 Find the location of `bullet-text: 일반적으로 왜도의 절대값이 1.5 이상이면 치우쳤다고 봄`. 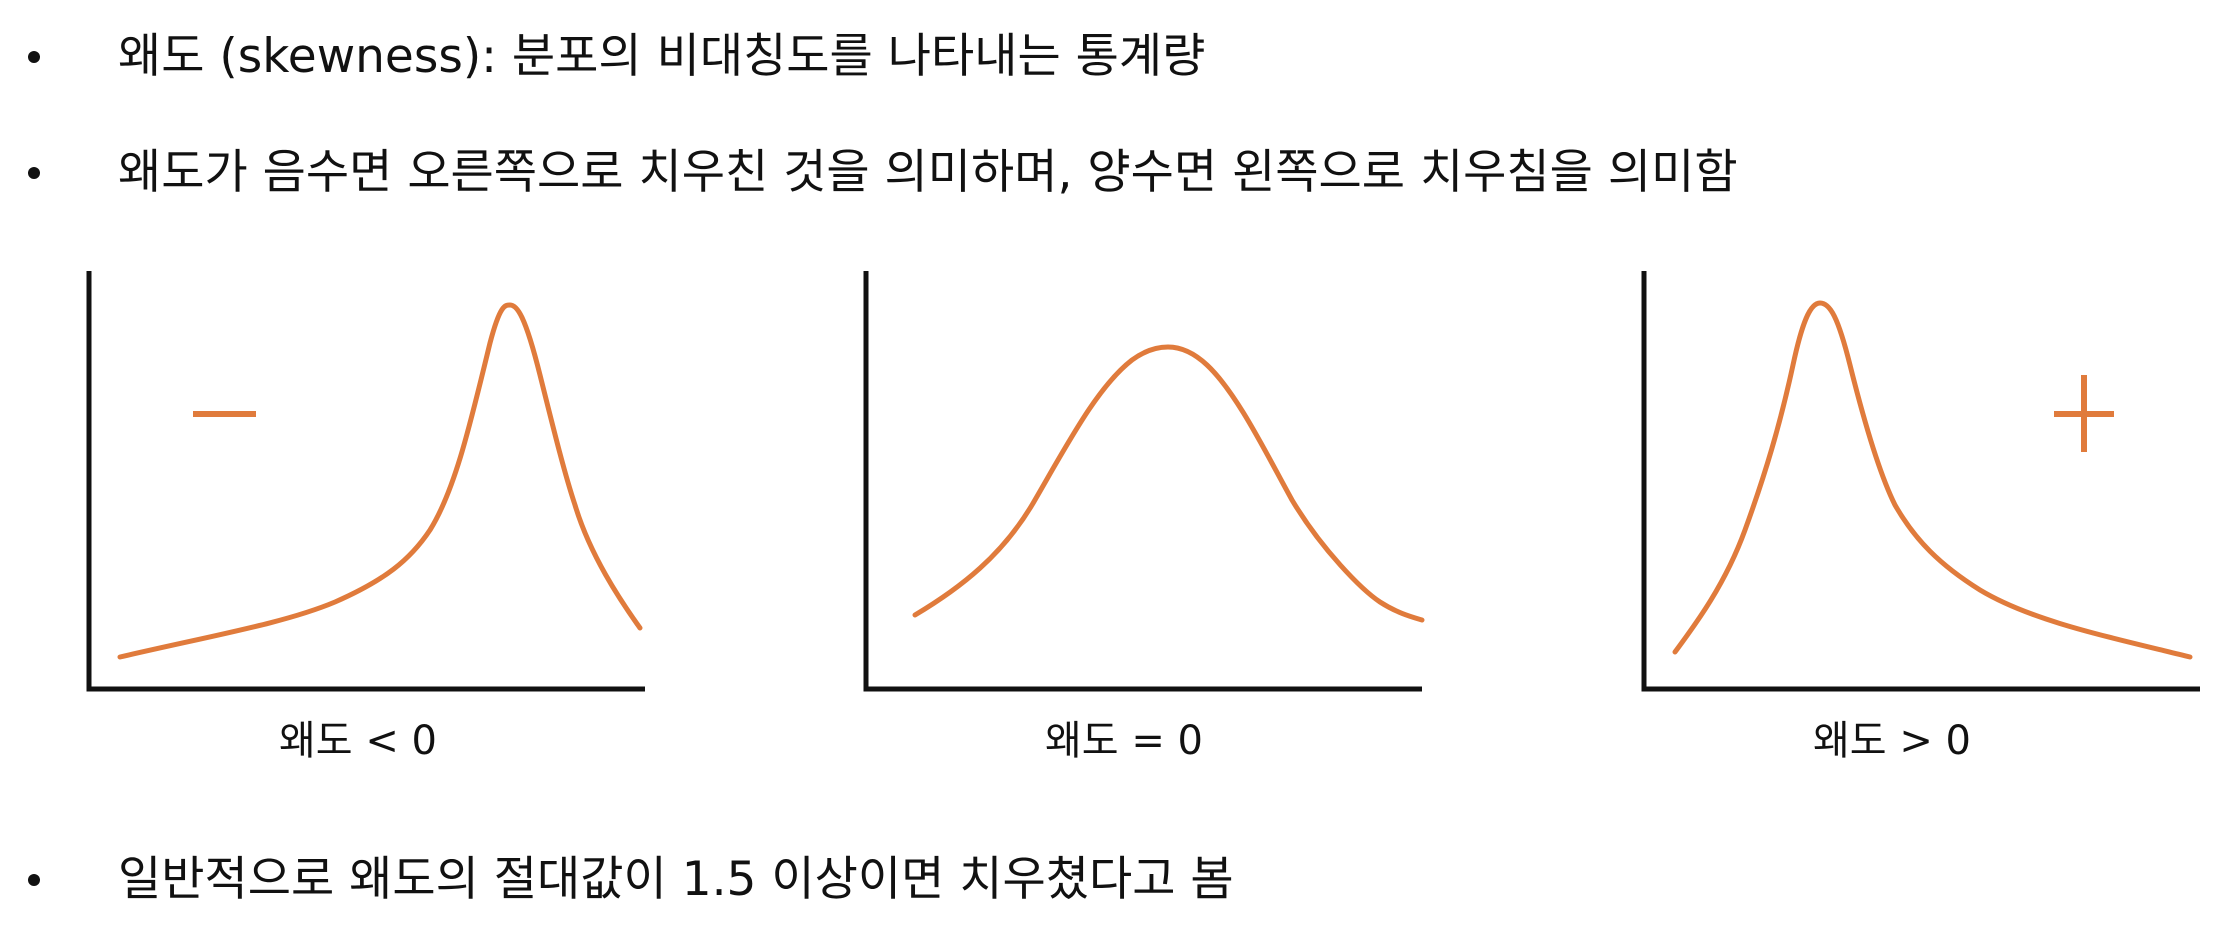

bullet-text: 일반적으로 왜도의 절대값이 1.5 이상이면 치우쳤다고 봄 is located at coordinates (676, 879).